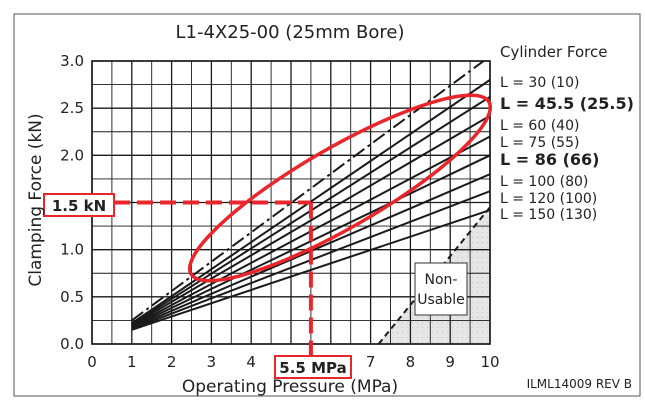 This screenshot has width=645, height=400. Describe the element at coordinates (567, 103) in the screenshot. I see `legend-entry: L = 45.5 (25.5)` at that location.